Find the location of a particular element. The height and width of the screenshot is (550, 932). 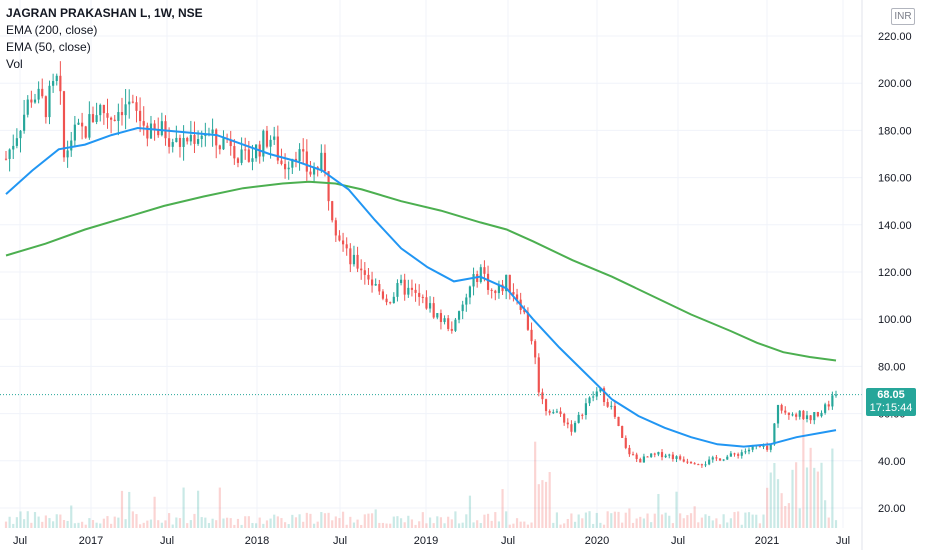

time-axis: Jul 2017 Jul 2018 Jul 2019 Jul 2020 Jul 2021 Jul is located at coordinates (431, 541).